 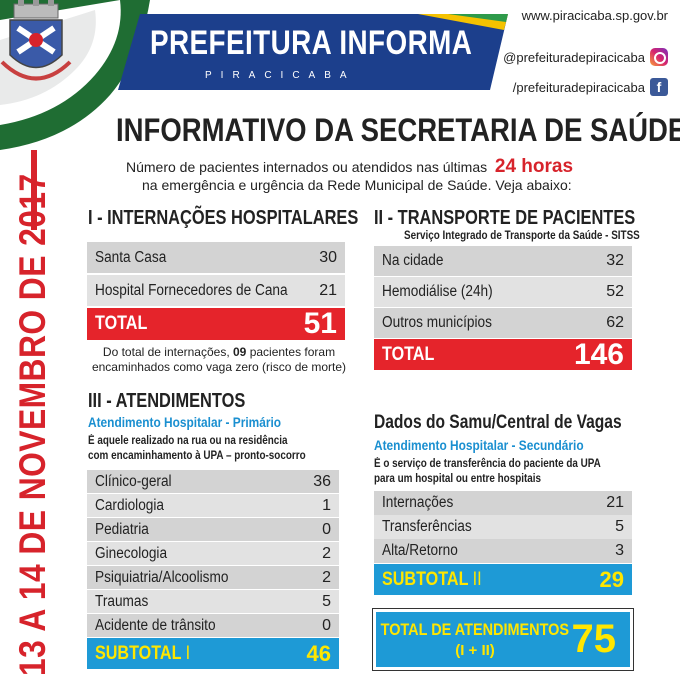 I want to click on table-row: Internações 21, so click(x=503, y=503).